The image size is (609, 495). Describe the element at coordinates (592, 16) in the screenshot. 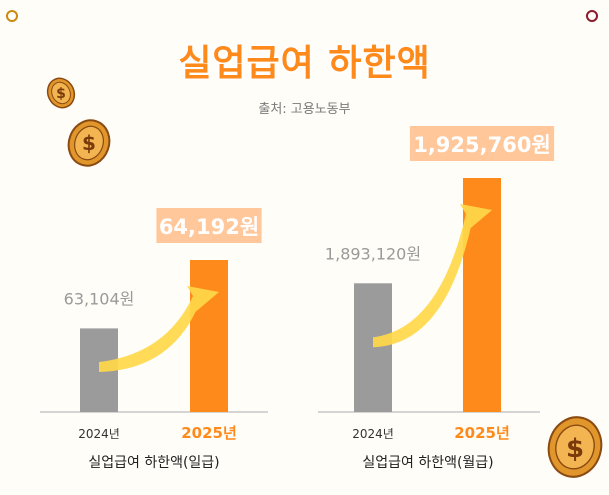

I see `corner-ring-right` at that location.